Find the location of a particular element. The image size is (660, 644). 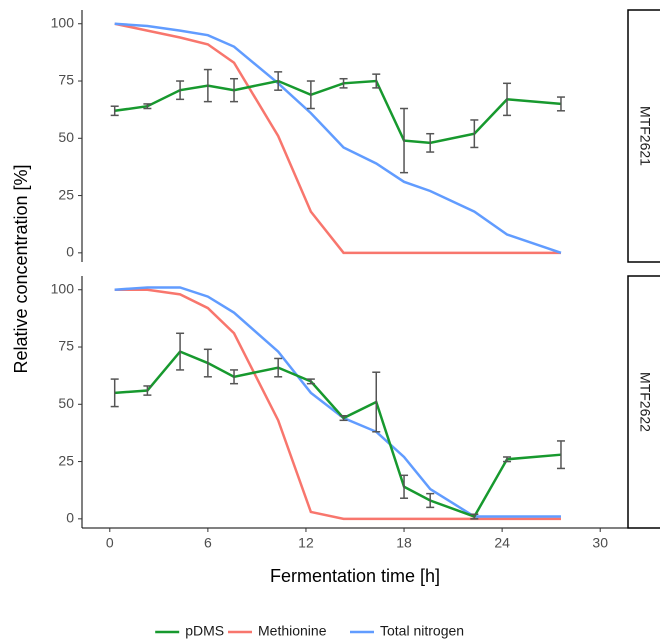

legend-label: pDMS is located at coordinates (204, 631).